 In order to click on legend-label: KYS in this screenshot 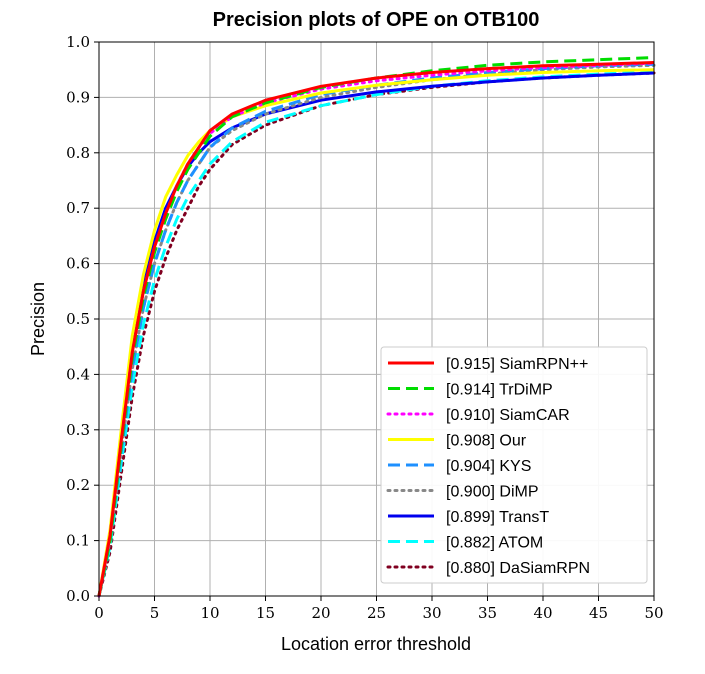, I will do `click(513, 466)`.